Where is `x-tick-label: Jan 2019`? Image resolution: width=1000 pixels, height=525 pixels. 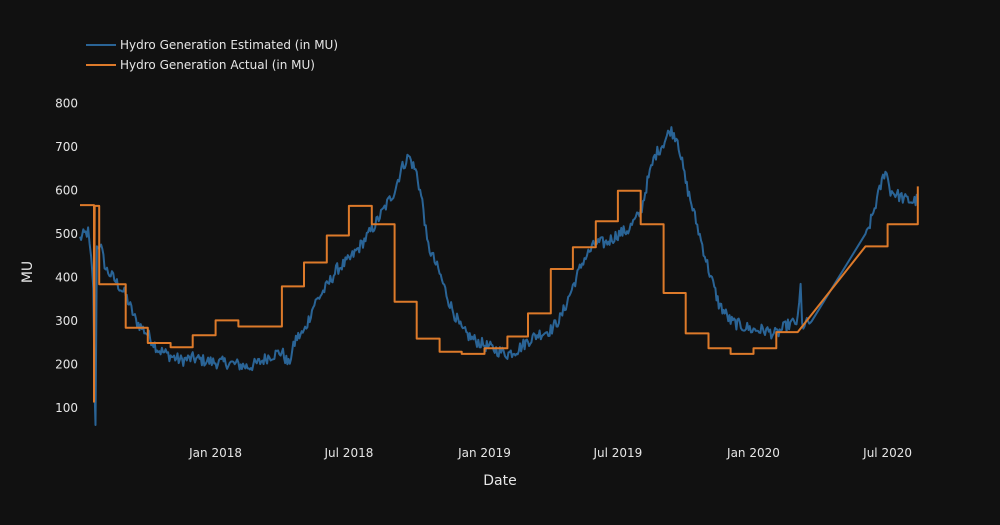 x-tick-label: Jan 2019 is located at coordinates (484, 453).